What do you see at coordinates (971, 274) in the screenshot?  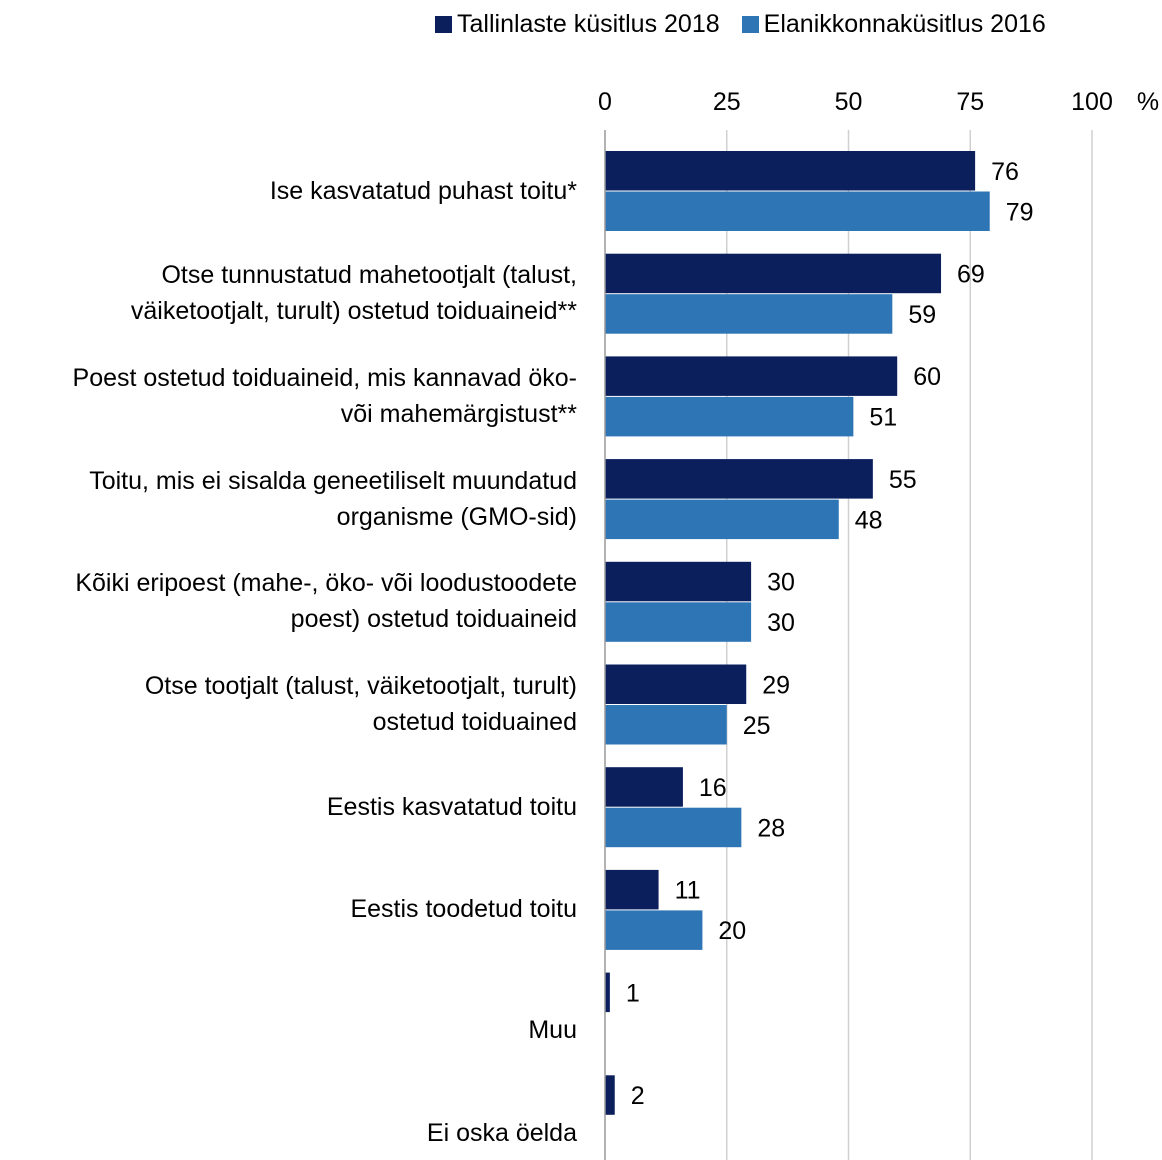 I see `data-label-2018-1: 69` at bounding box center [971, 274].